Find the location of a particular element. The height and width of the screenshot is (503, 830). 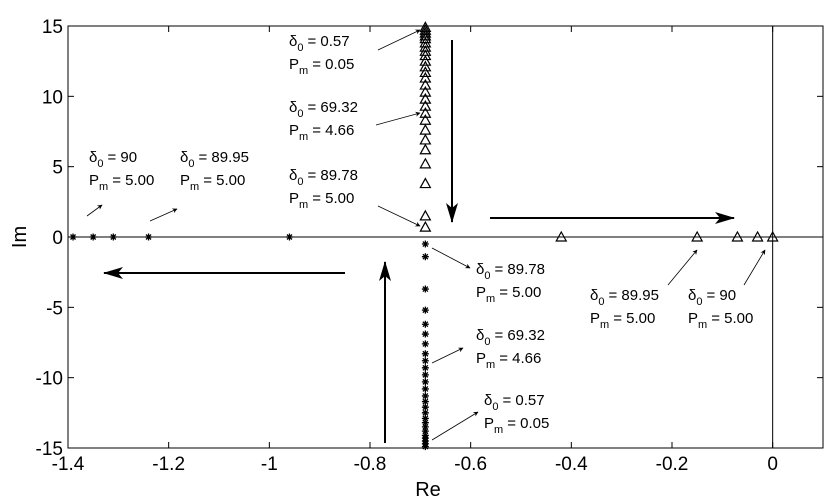

x-axis-label: Re is located at coordinates (428, 490).